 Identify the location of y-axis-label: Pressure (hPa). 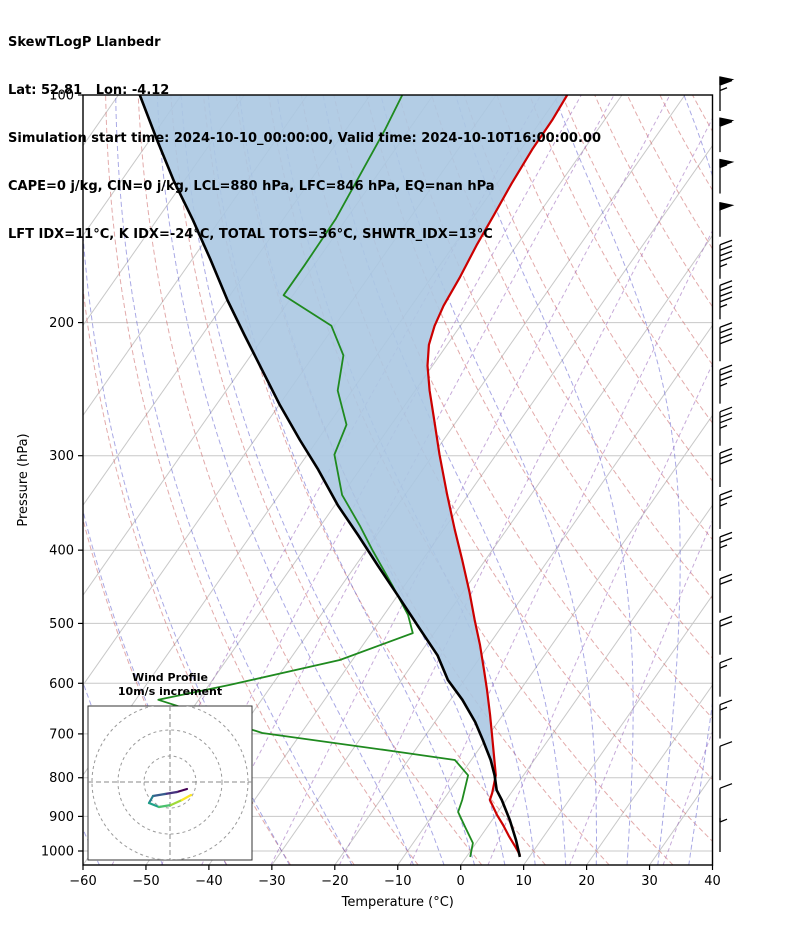
(23, 479).